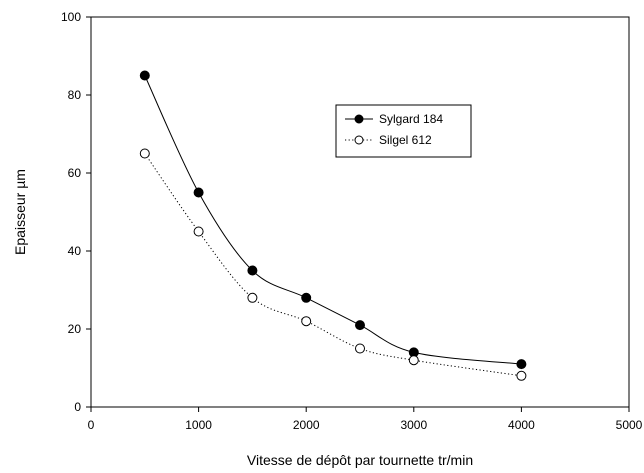 The width and height of the screenshot is (644, 473). What do you see at coordinates (71, 17) in the screenshot?
I see `y-tick-label: 100` at bounding box center [71, 17].